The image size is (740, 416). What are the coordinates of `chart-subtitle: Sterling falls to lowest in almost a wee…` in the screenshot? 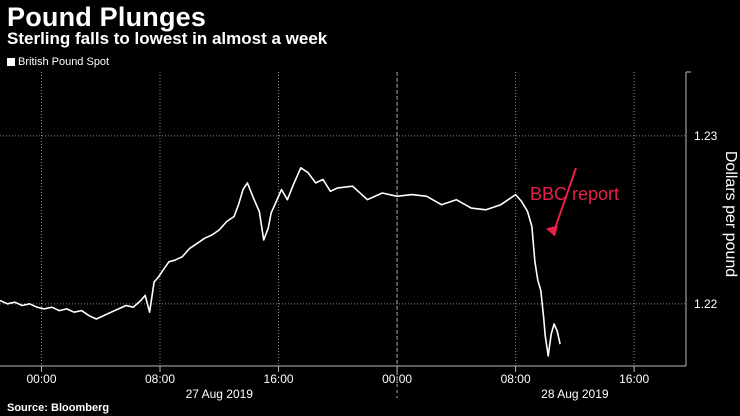 It's located at (167, 38).